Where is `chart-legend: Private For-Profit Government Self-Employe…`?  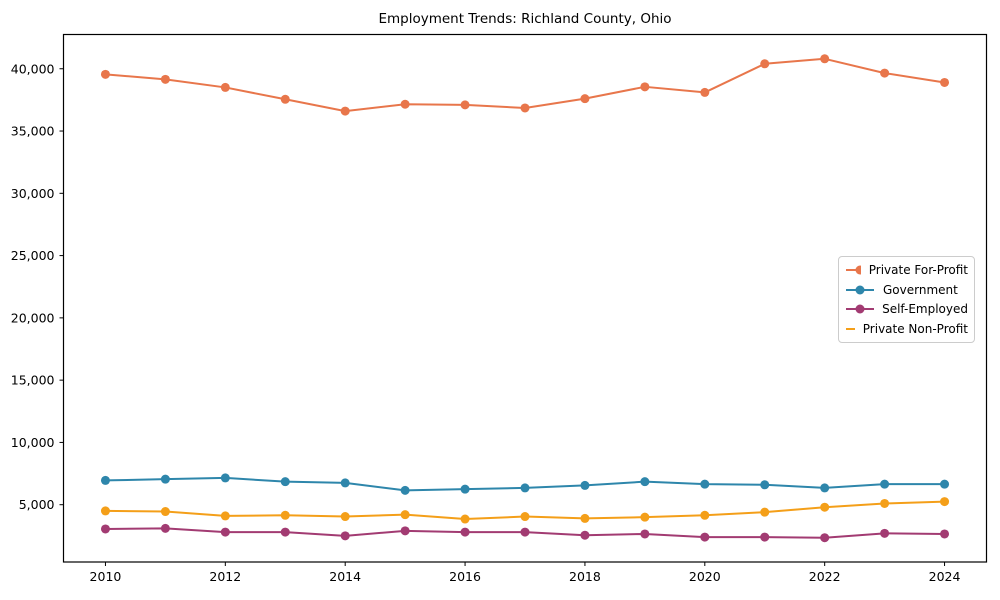 chart-legend: Private For-Profit Government Self-Employe… is located at coordinates (906, 299).